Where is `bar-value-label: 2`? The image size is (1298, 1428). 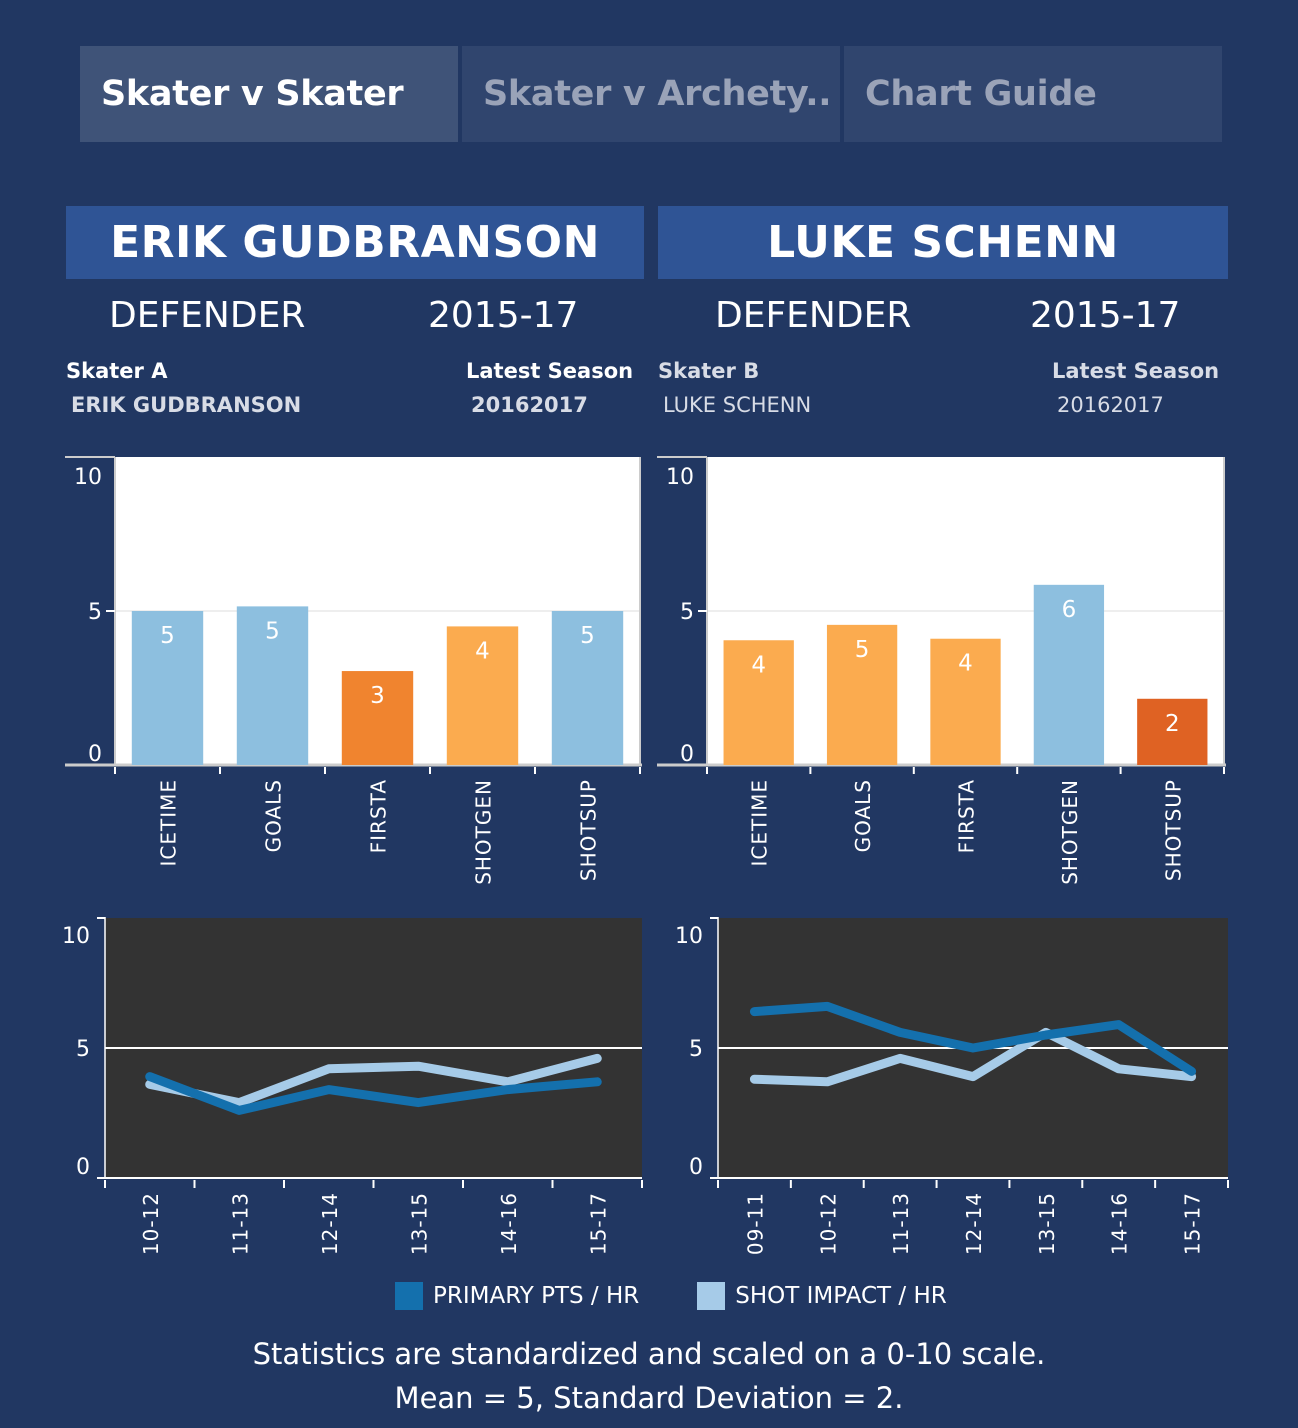 bar-value-label: 2 is located at coordinates (1172, 724).